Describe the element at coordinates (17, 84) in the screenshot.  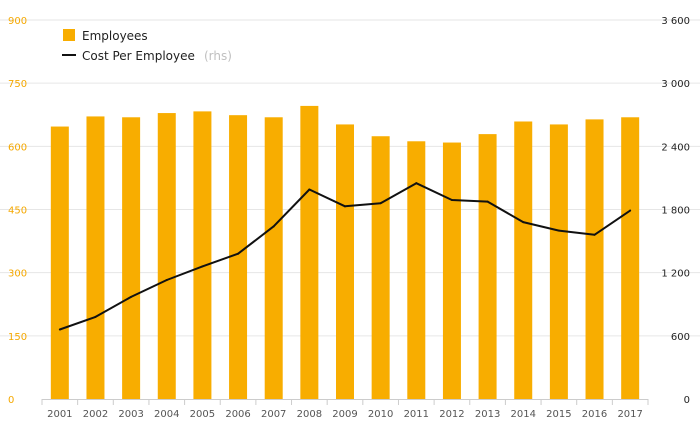
I see `left-tick-label: 750` at that location.